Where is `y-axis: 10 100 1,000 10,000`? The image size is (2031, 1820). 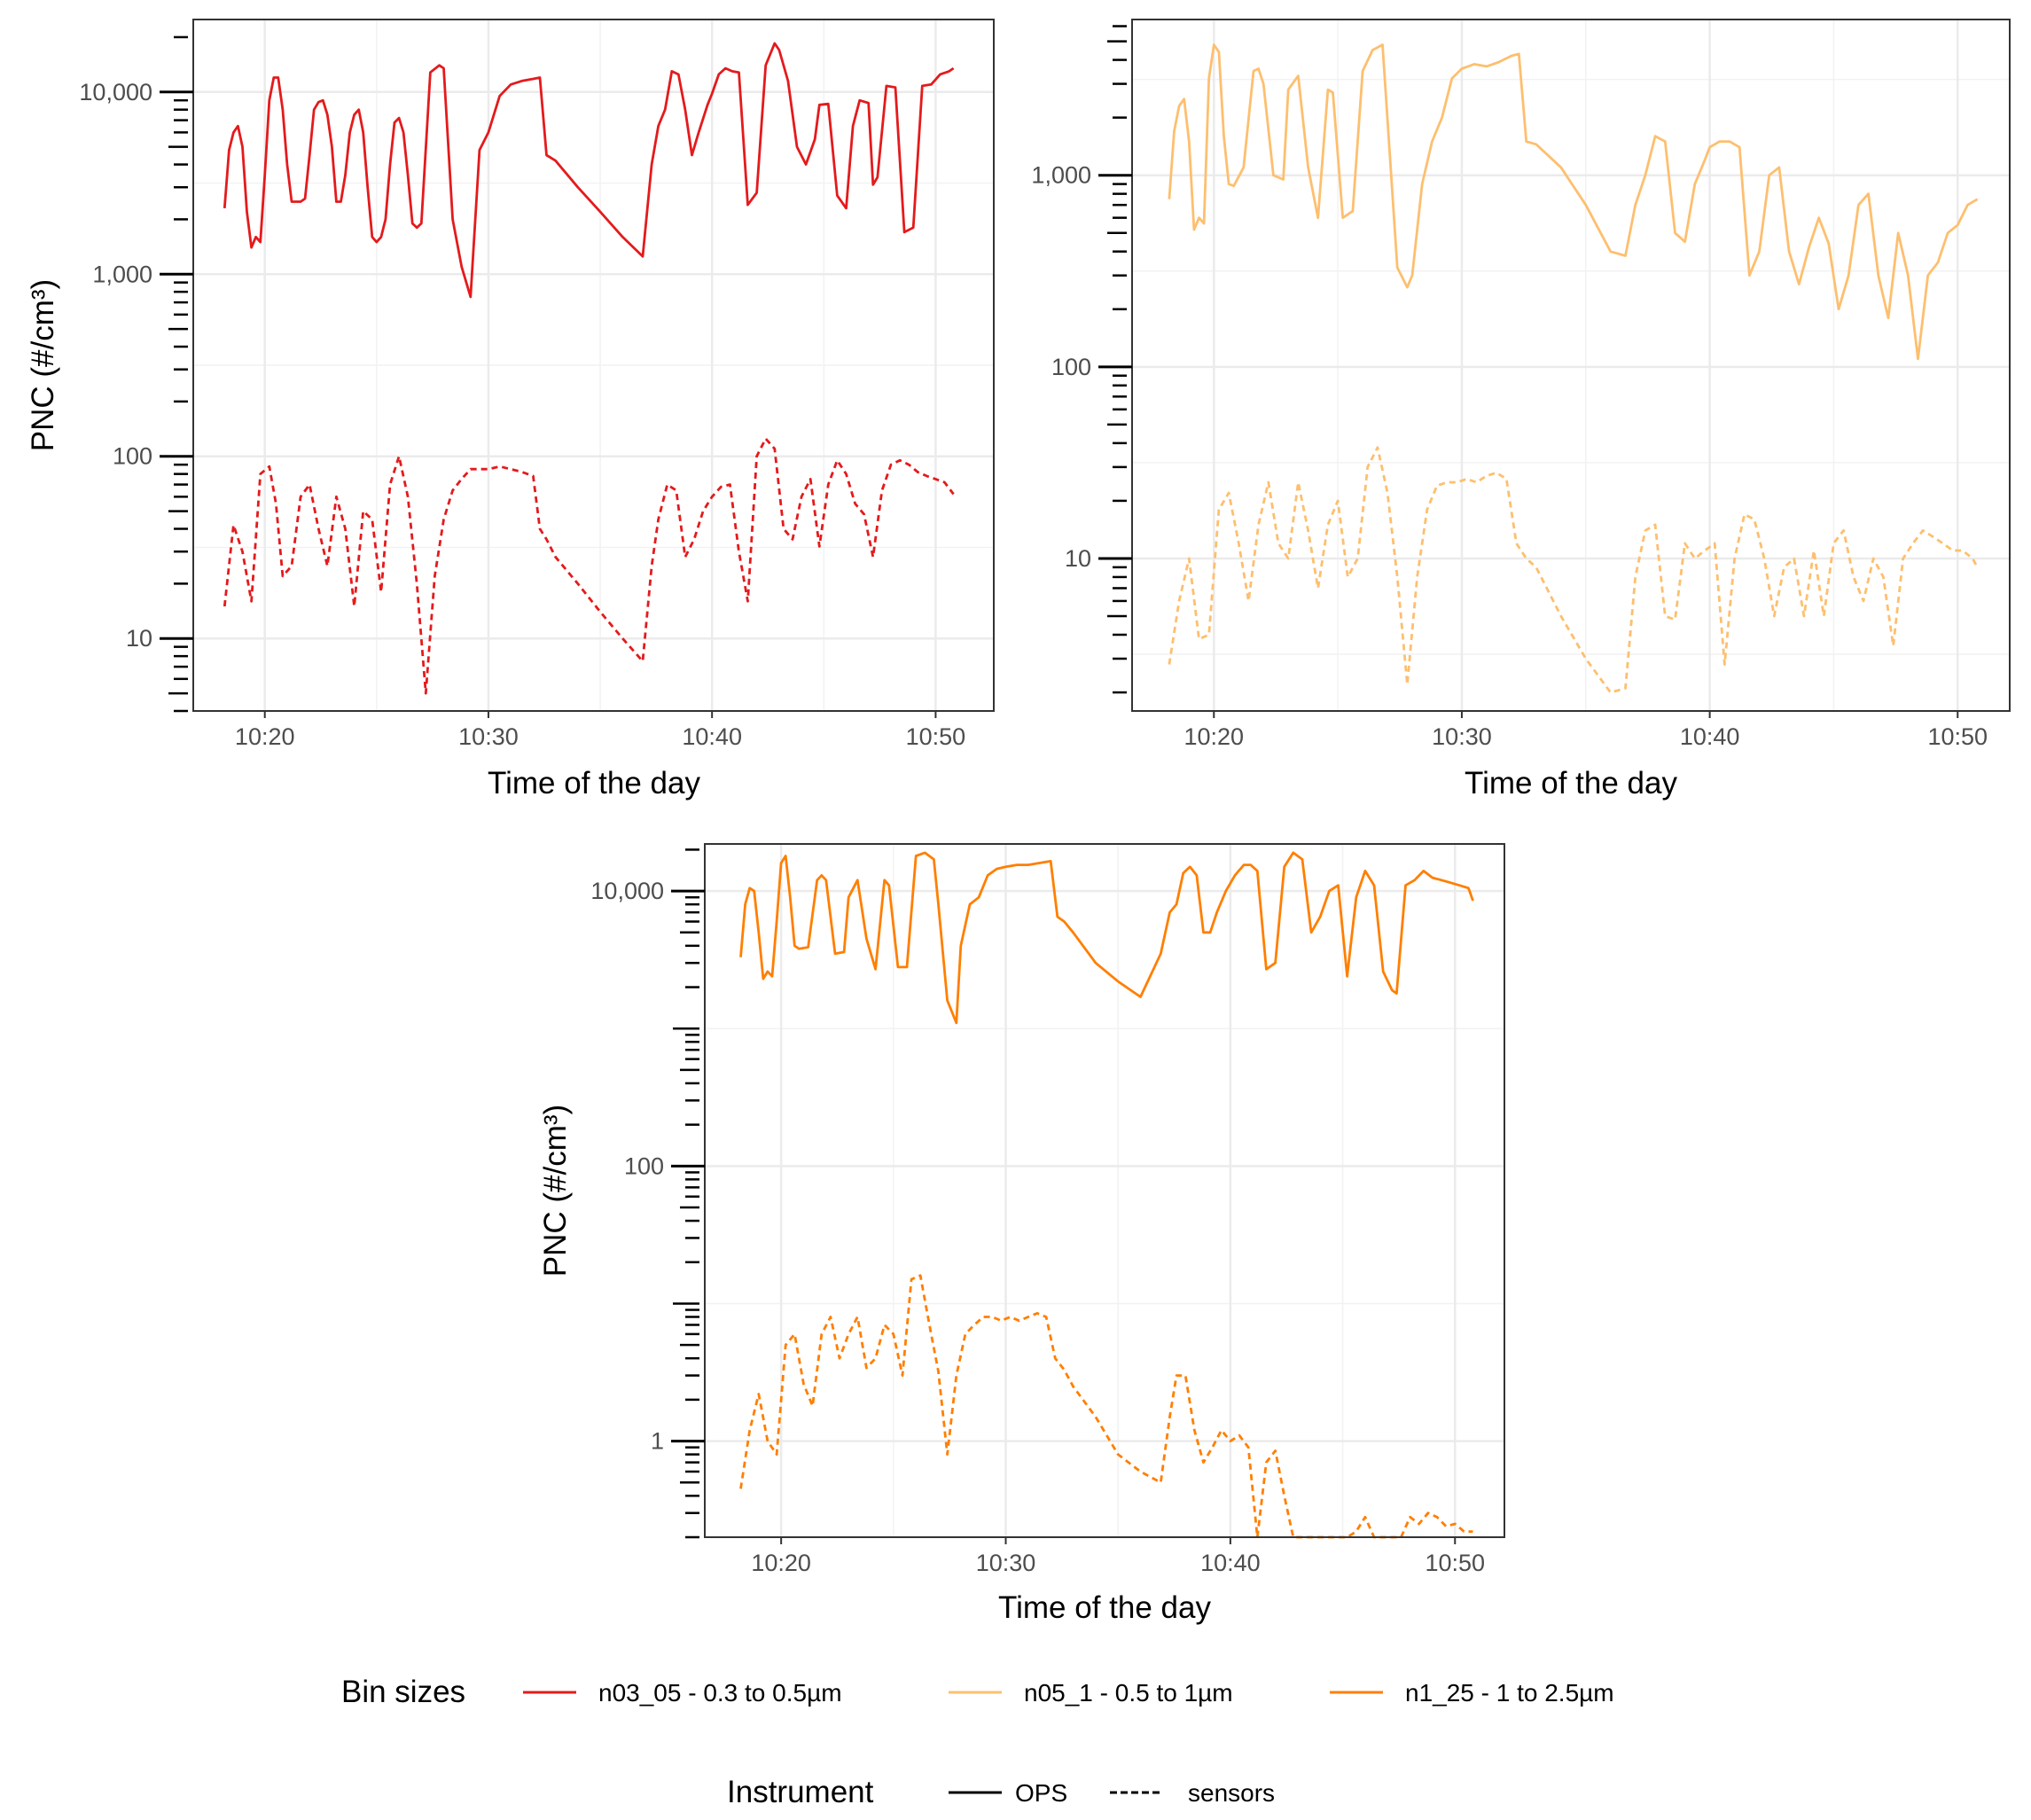
y-axis: 10 100 1,000 10,000 is located at coordinates (136, 374).